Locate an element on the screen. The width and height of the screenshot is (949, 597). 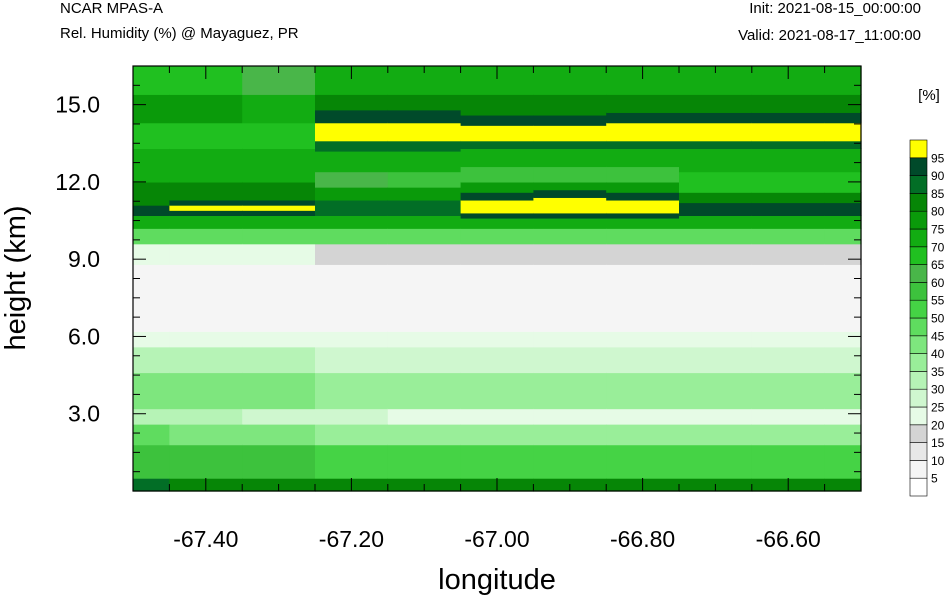
colorbar-label: 90 is located at coordinates (938, 176).